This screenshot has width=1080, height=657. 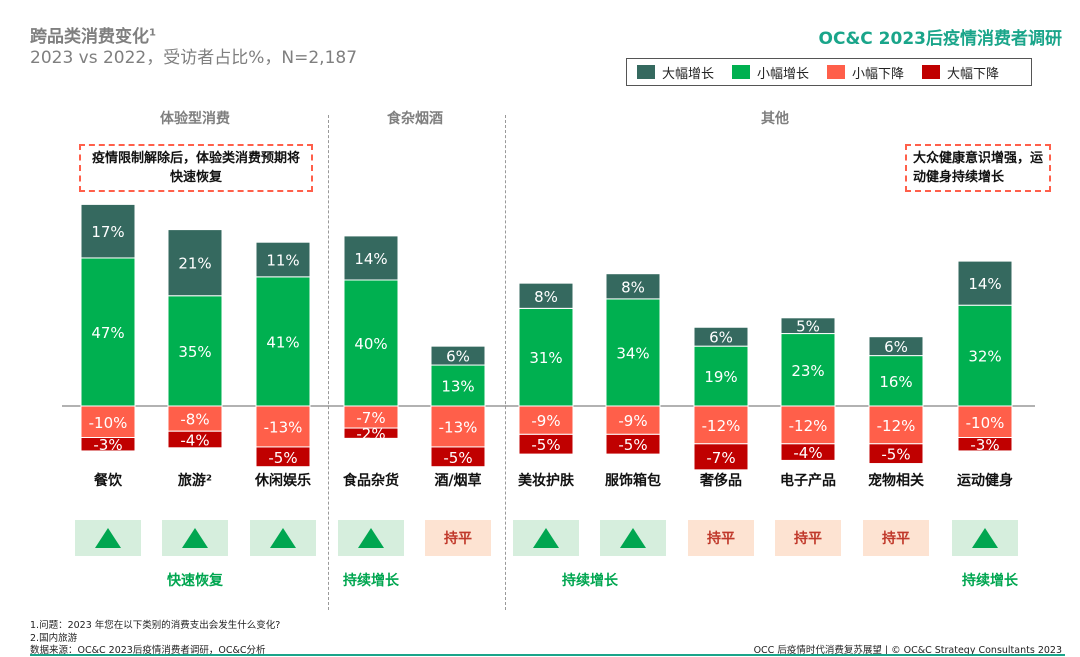 I want to click on data-label: -2%, so click(x=370, y=434).